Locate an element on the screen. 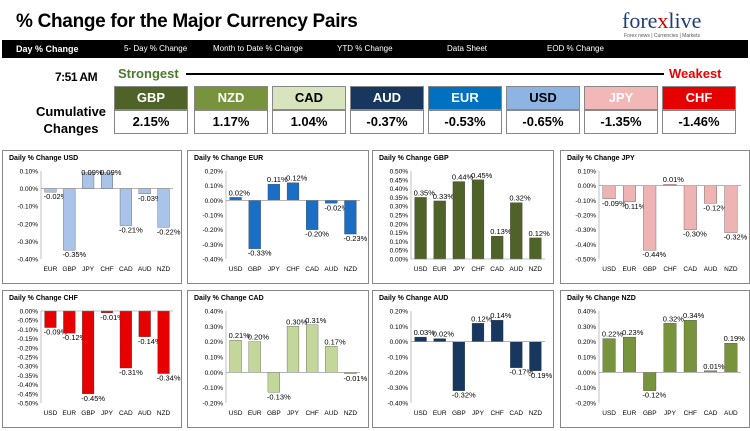 This screenshot has width=750, height=431. y-tick-label: 0.40% is located at coordinates (214, 312).